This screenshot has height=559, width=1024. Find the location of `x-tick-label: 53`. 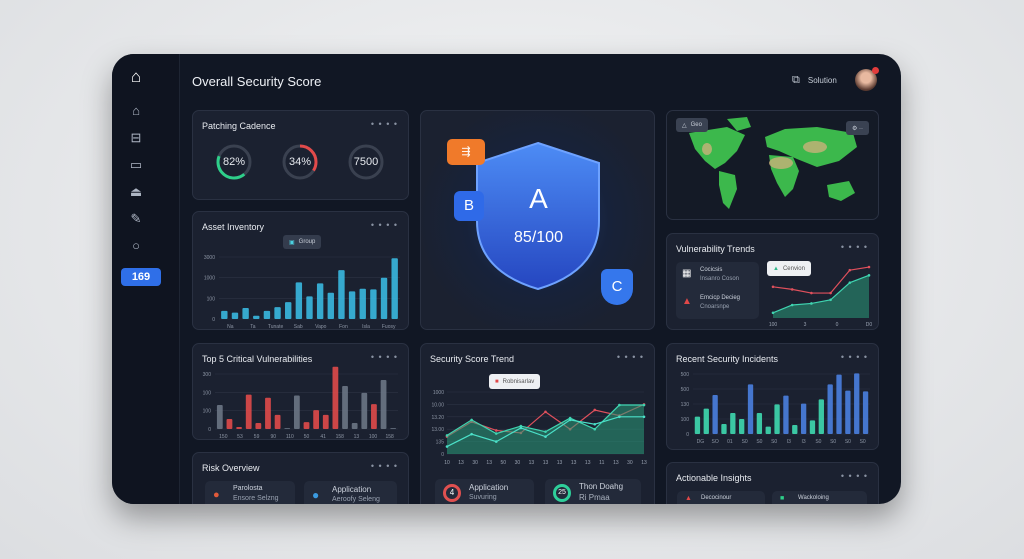

x-tick-label: 53 is located at coordinates (240, 437).